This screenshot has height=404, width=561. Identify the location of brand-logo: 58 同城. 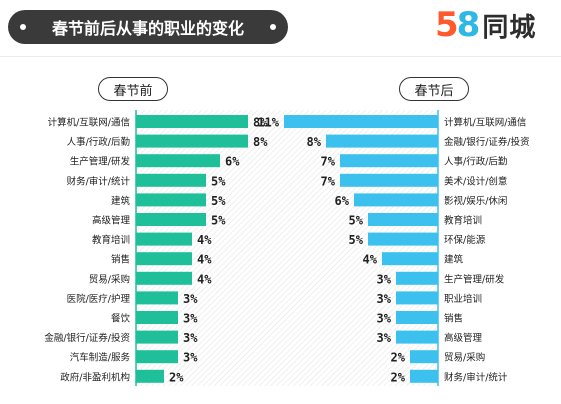
(485, 25).